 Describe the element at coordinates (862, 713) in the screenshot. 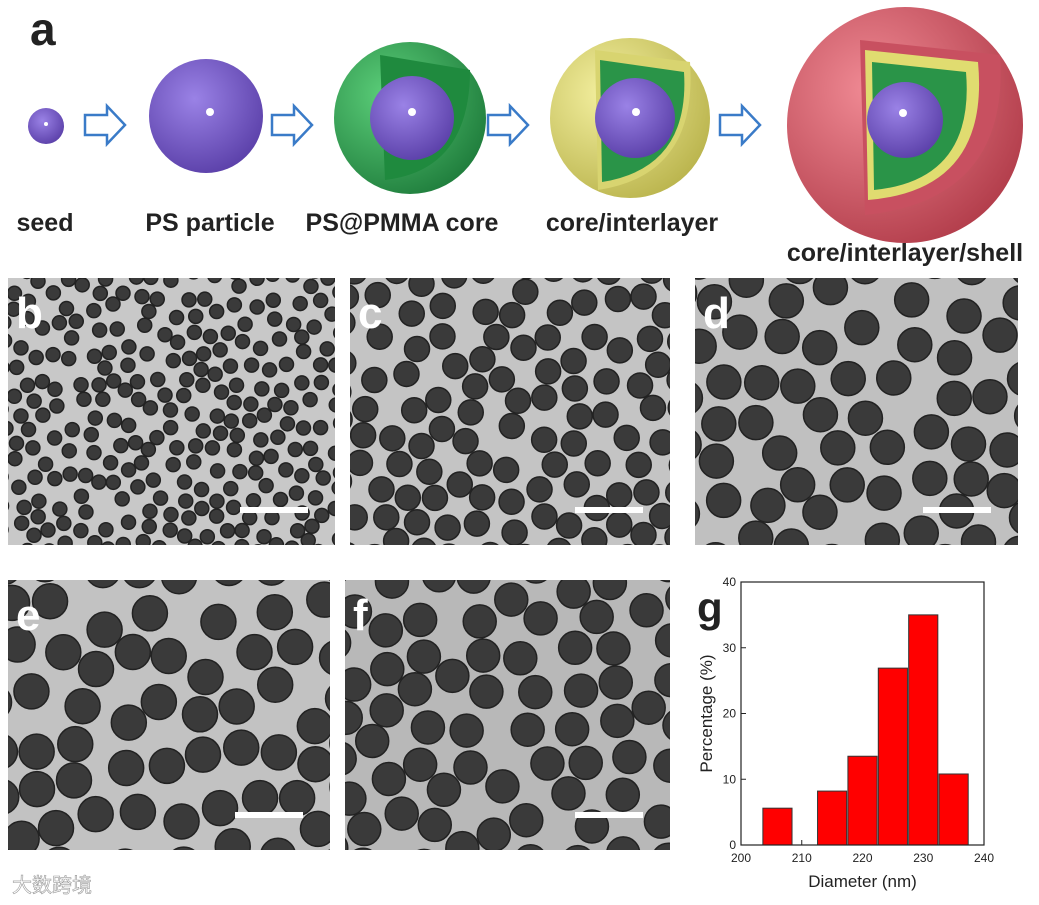

I see `plot-frame` at that location.